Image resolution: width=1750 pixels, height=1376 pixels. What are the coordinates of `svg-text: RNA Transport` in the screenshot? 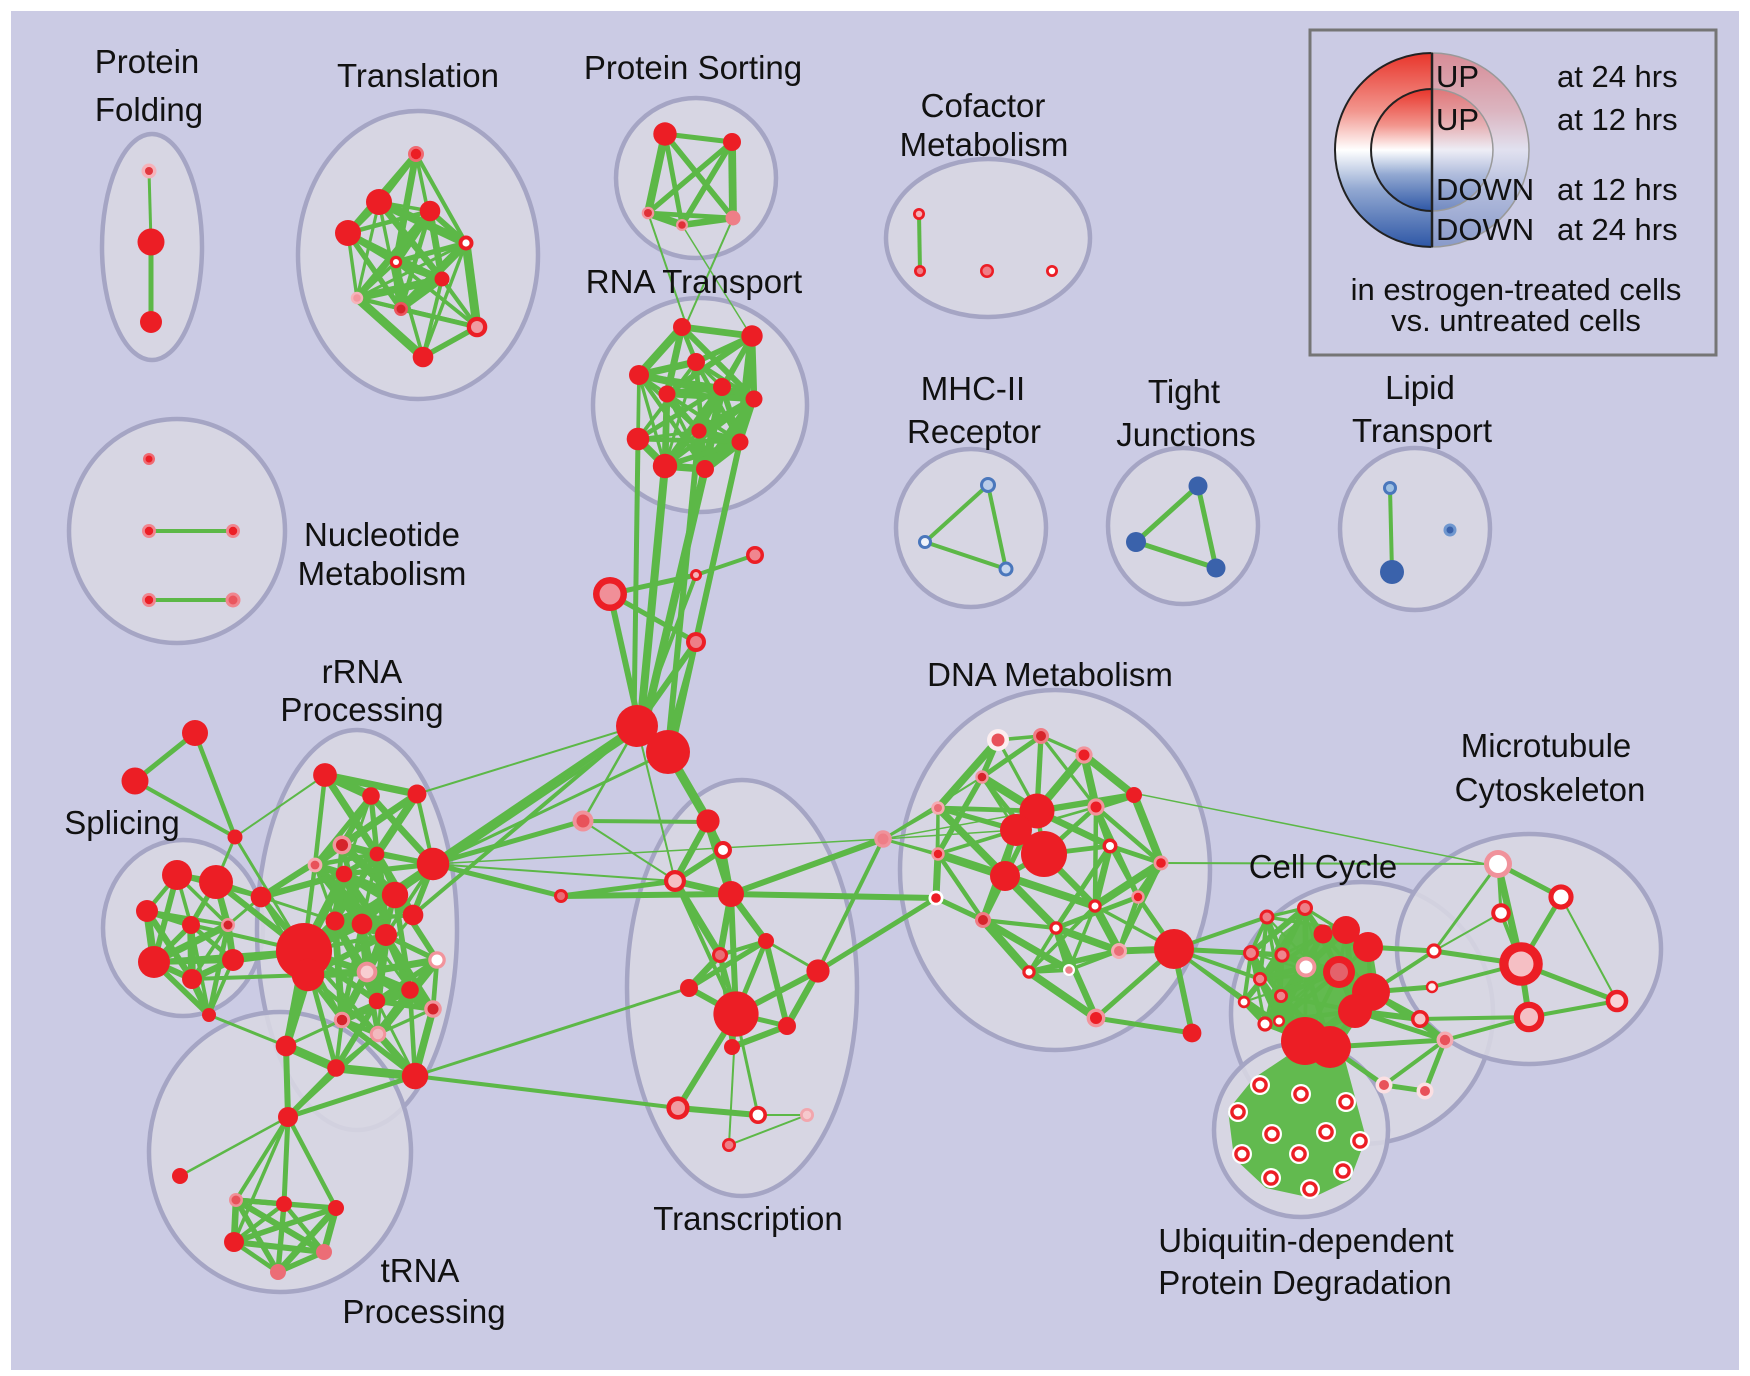 It's located at (694, 281).